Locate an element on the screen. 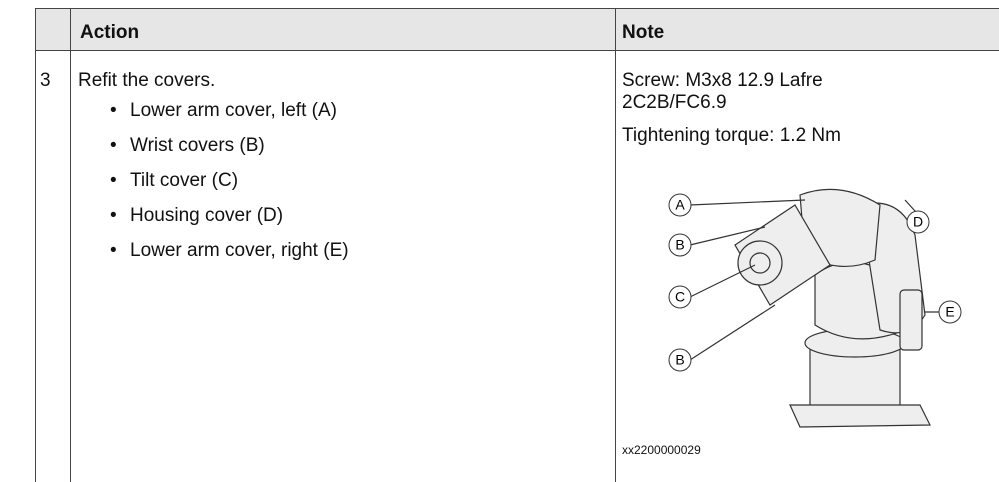 Image resolution: width=999 pixels, height=482 pixels. callout-label: C is located at coordinates (680, 297).